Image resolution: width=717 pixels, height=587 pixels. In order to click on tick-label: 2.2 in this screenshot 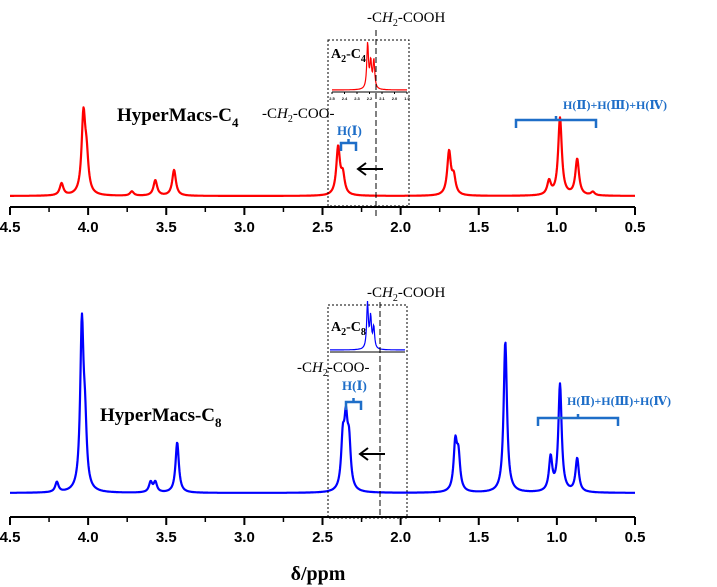, I will do `click(370, 98)`.